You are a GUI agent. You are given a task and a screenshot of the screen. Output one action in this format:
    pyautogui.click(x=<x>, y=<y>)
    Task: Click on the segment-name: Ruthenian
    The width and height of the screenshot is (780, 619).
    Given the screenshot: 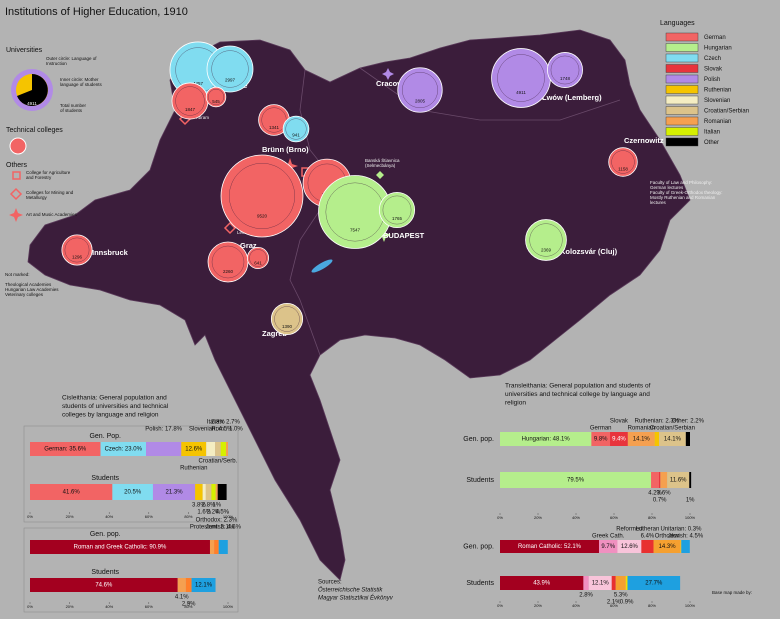 What is the action you would take?
    pyautogui.click(x=193, y=469)
    